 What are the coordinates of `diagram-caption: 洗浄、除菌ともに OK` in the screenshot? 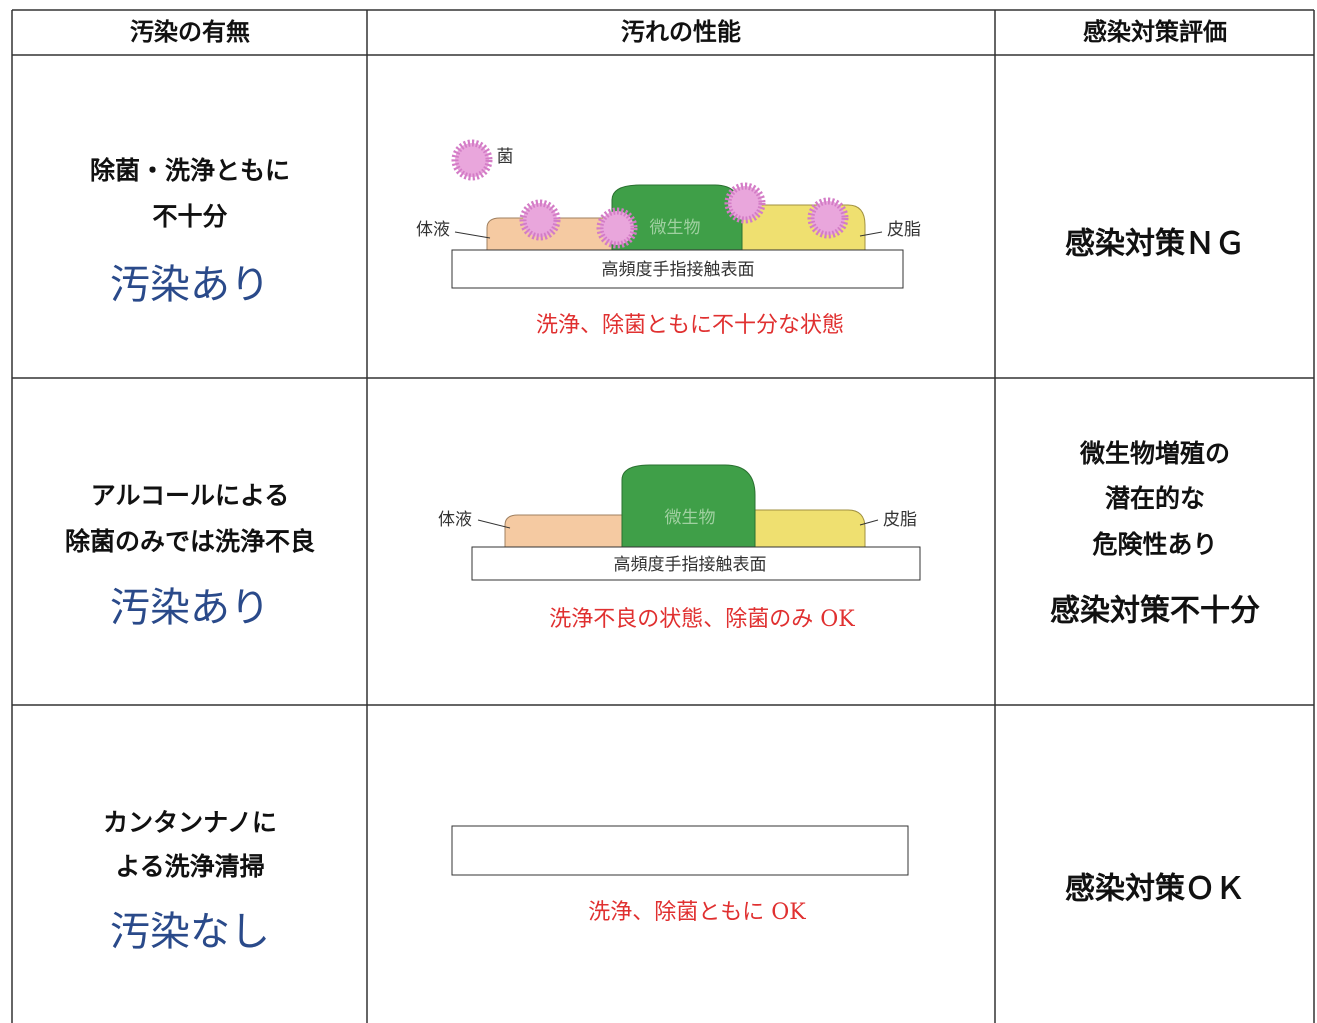 It's located at (697, 912).